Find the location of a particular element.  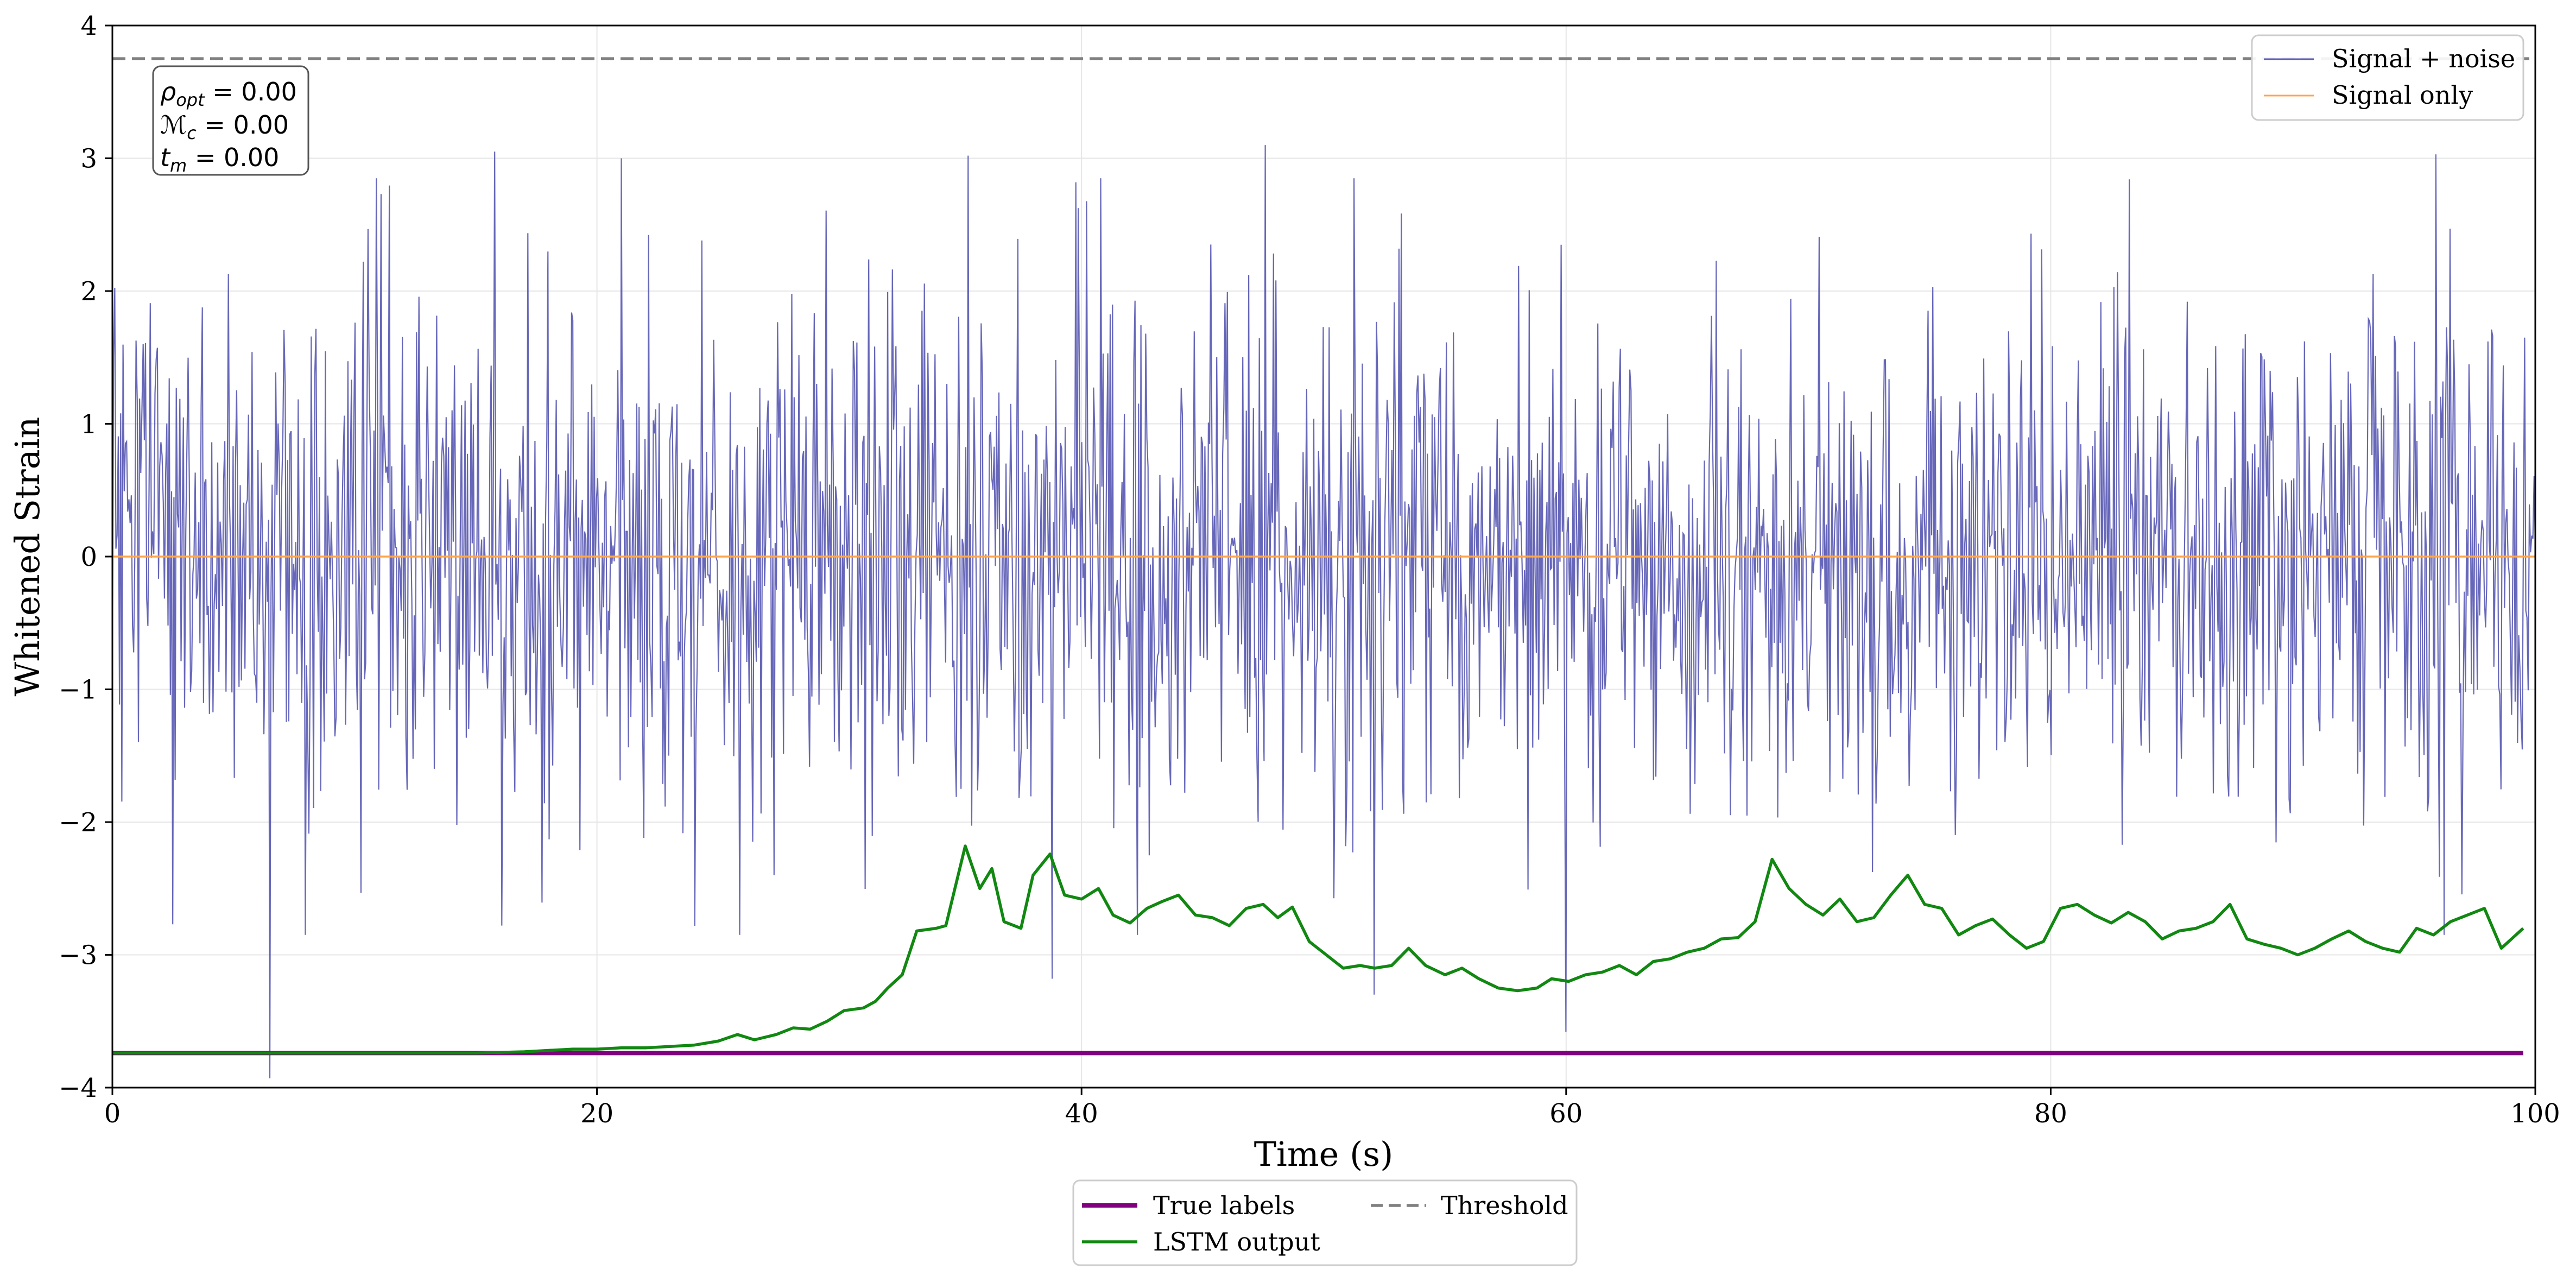

x-tick-label: 20 is located at coordinates (596, 1113).